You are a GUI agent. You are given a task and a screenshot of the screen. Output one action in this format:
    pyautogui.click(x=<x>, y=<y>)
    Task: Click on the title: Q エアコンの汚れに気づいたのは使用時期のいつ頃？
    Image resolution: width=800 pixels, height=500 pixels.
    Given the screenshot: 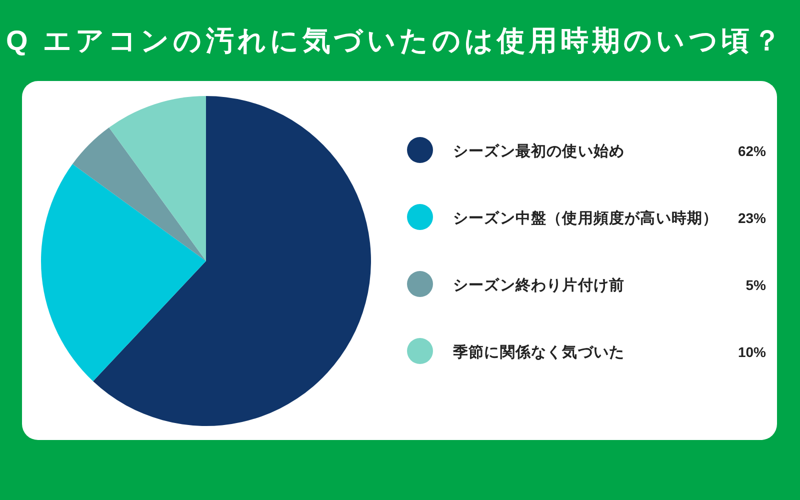 What is the action you would take?
    pyautogui.click(x=395, y=40)
    